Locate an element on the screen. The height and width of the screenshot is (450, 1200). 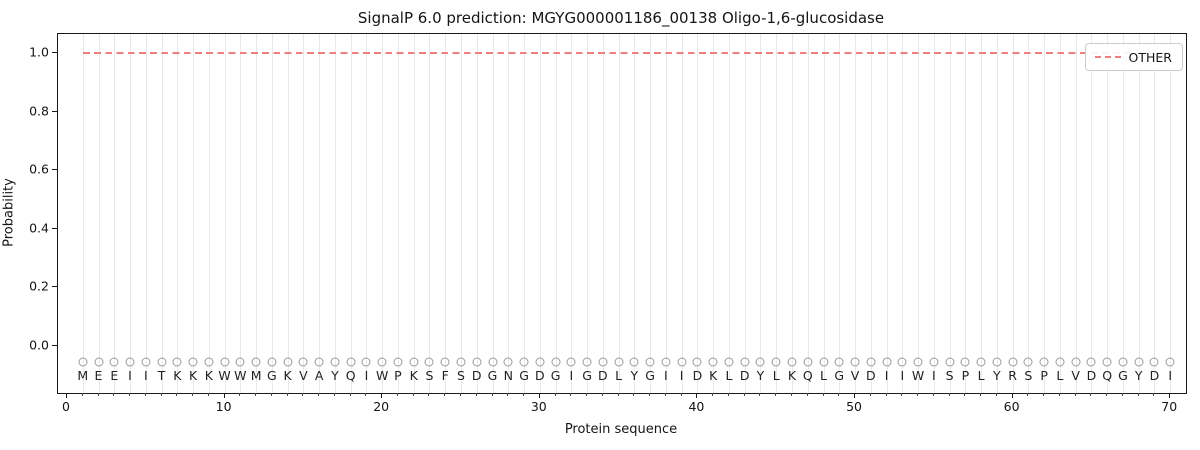
y-tick-label: 0.0 is located at coordinates (39, 345).